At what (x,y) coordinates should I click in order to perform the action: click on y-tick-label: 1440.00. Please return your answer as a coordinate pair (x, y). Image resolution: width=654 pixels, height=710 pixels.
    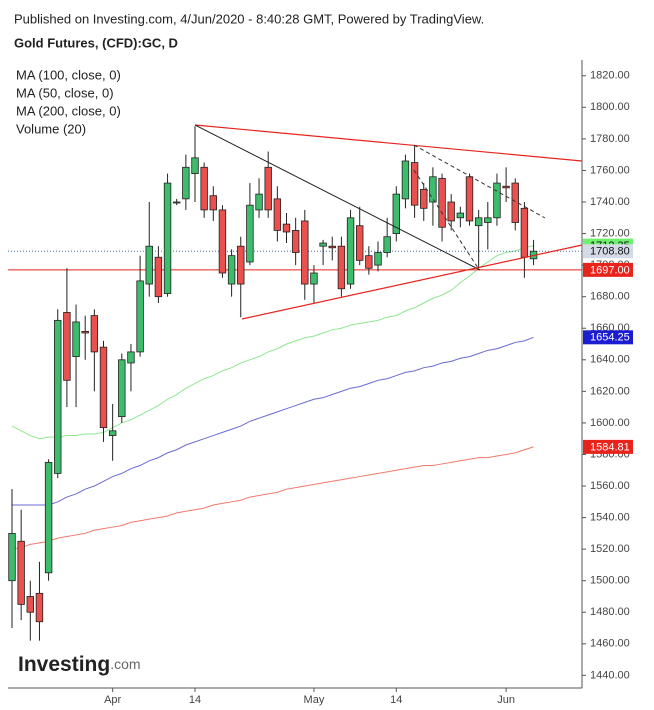
    Looking at the image, I should click on (610, 675).